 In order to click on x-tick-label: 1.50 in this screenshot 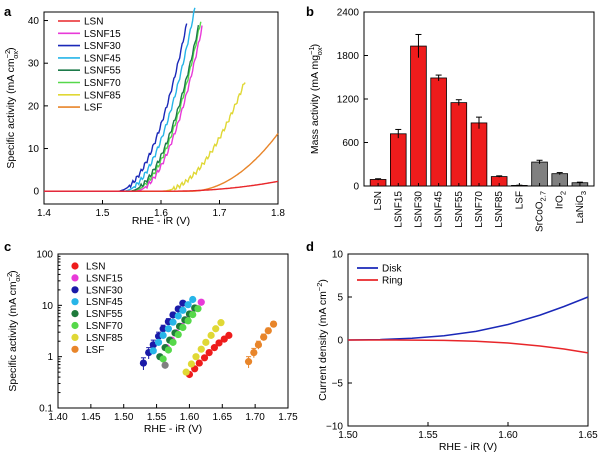, I will do `click(348, 435)`.